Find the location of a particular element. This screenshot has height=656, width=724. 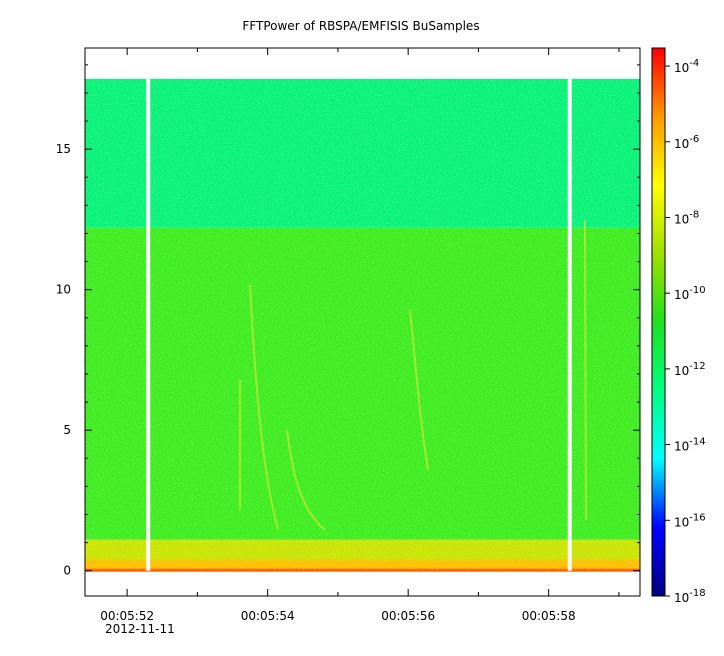

x-tick-label: 00:05:54 is located at coordinates (268, 616).